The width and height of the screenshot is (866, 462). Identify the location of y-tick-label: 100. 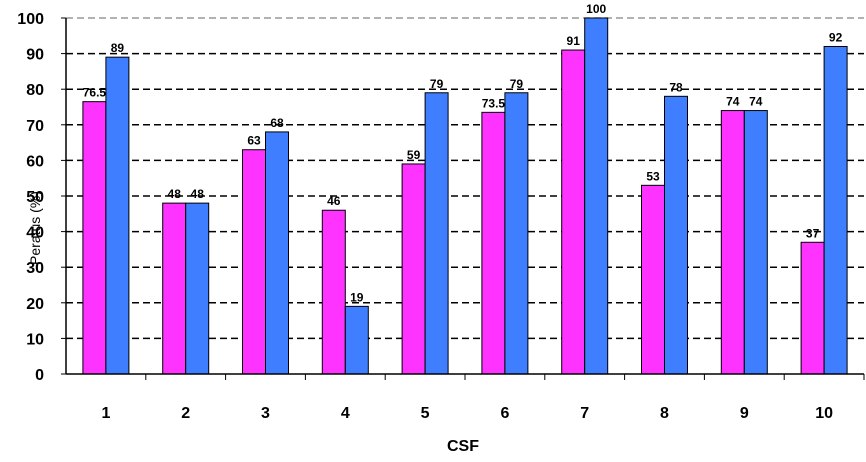
(30, 19).